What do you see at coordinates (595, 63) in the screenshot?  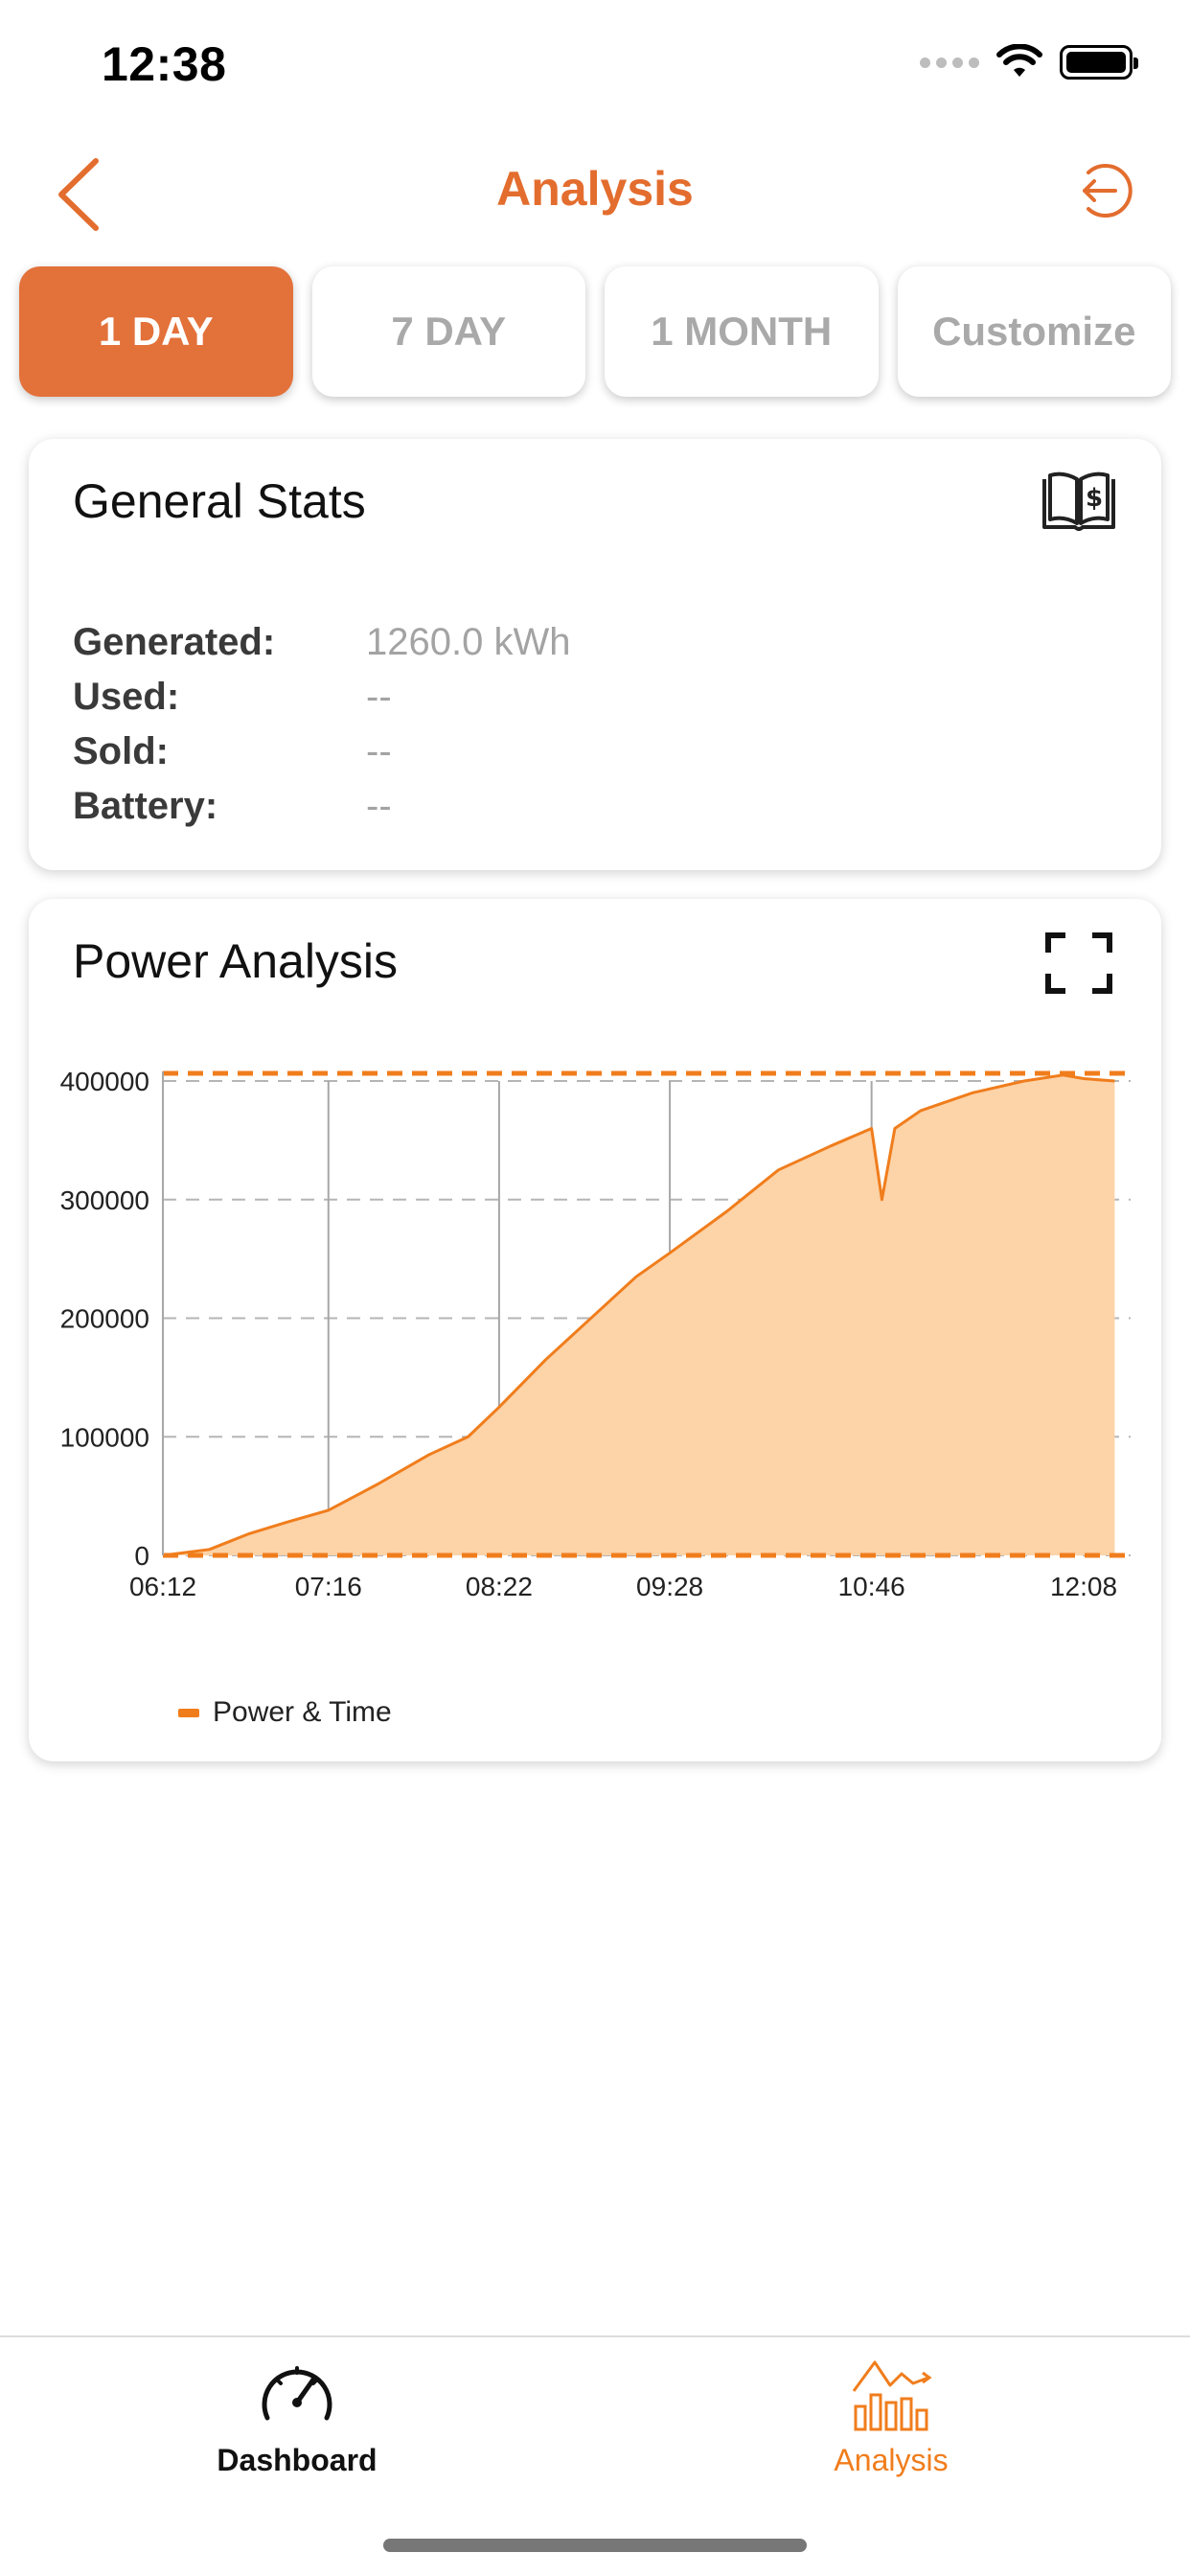 I see `status-bar: 12:38` at bounding box center [595, 63].